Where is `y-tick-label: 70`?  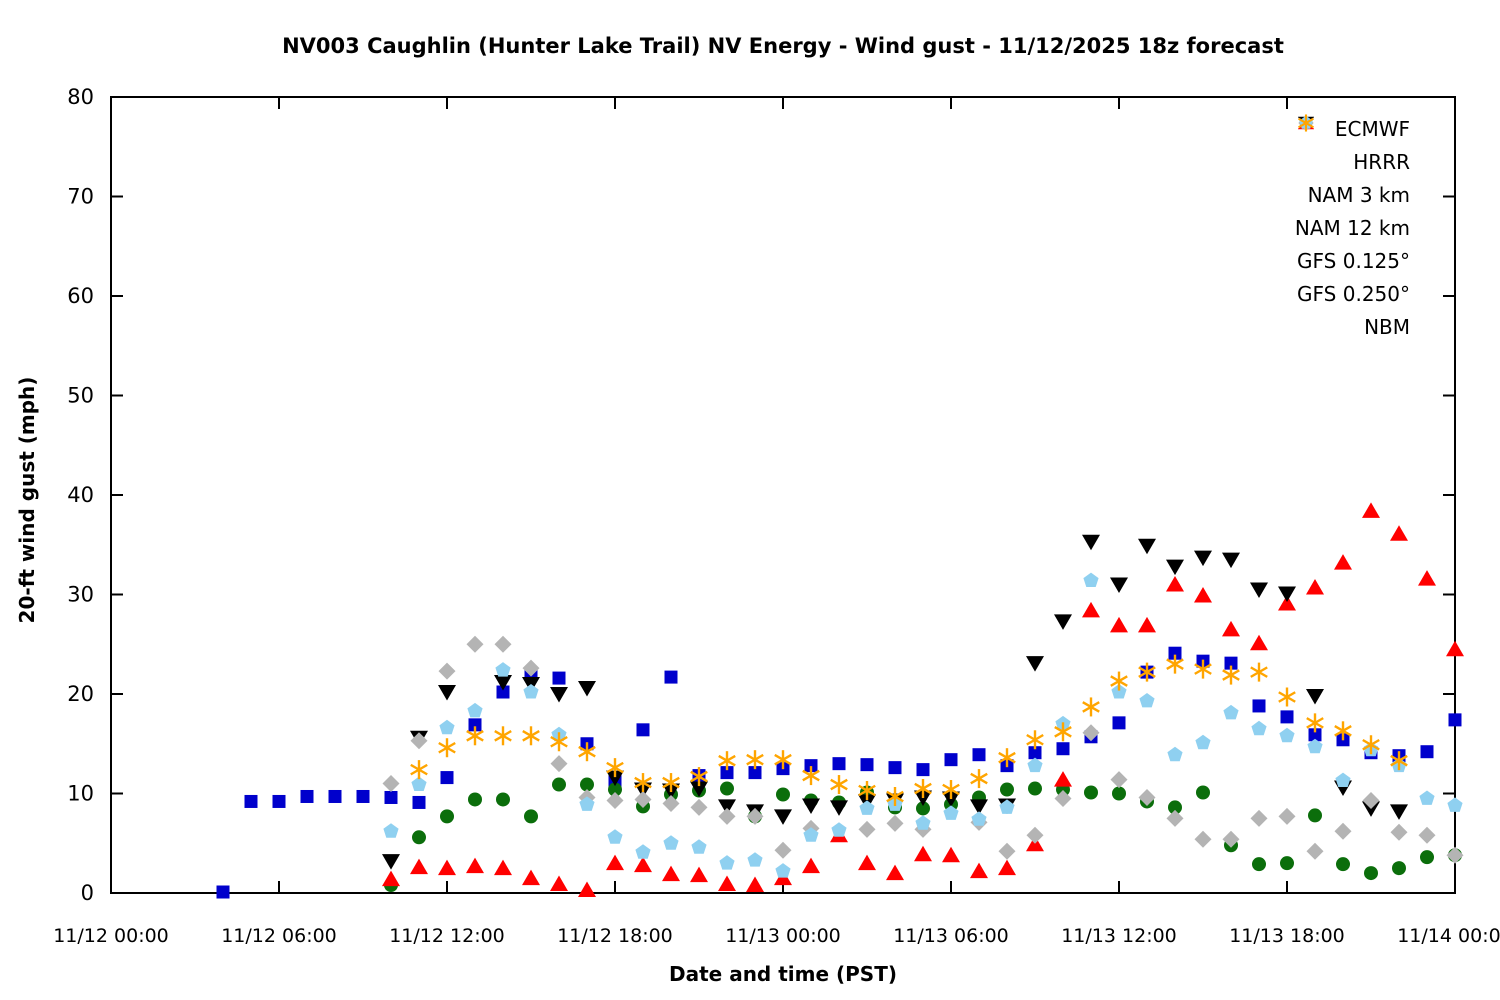
y-tick-label: 70 is located at coordinates (80, 197).